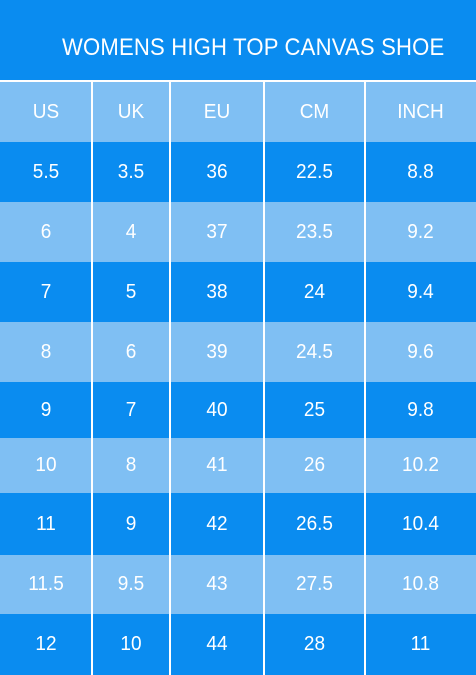 The height and width of the screenshot is (675, 476). What do you see at coordinates (420, 523) in the screenshot?
I see `table-cell: 10.4` at bounding box center [420, 523].